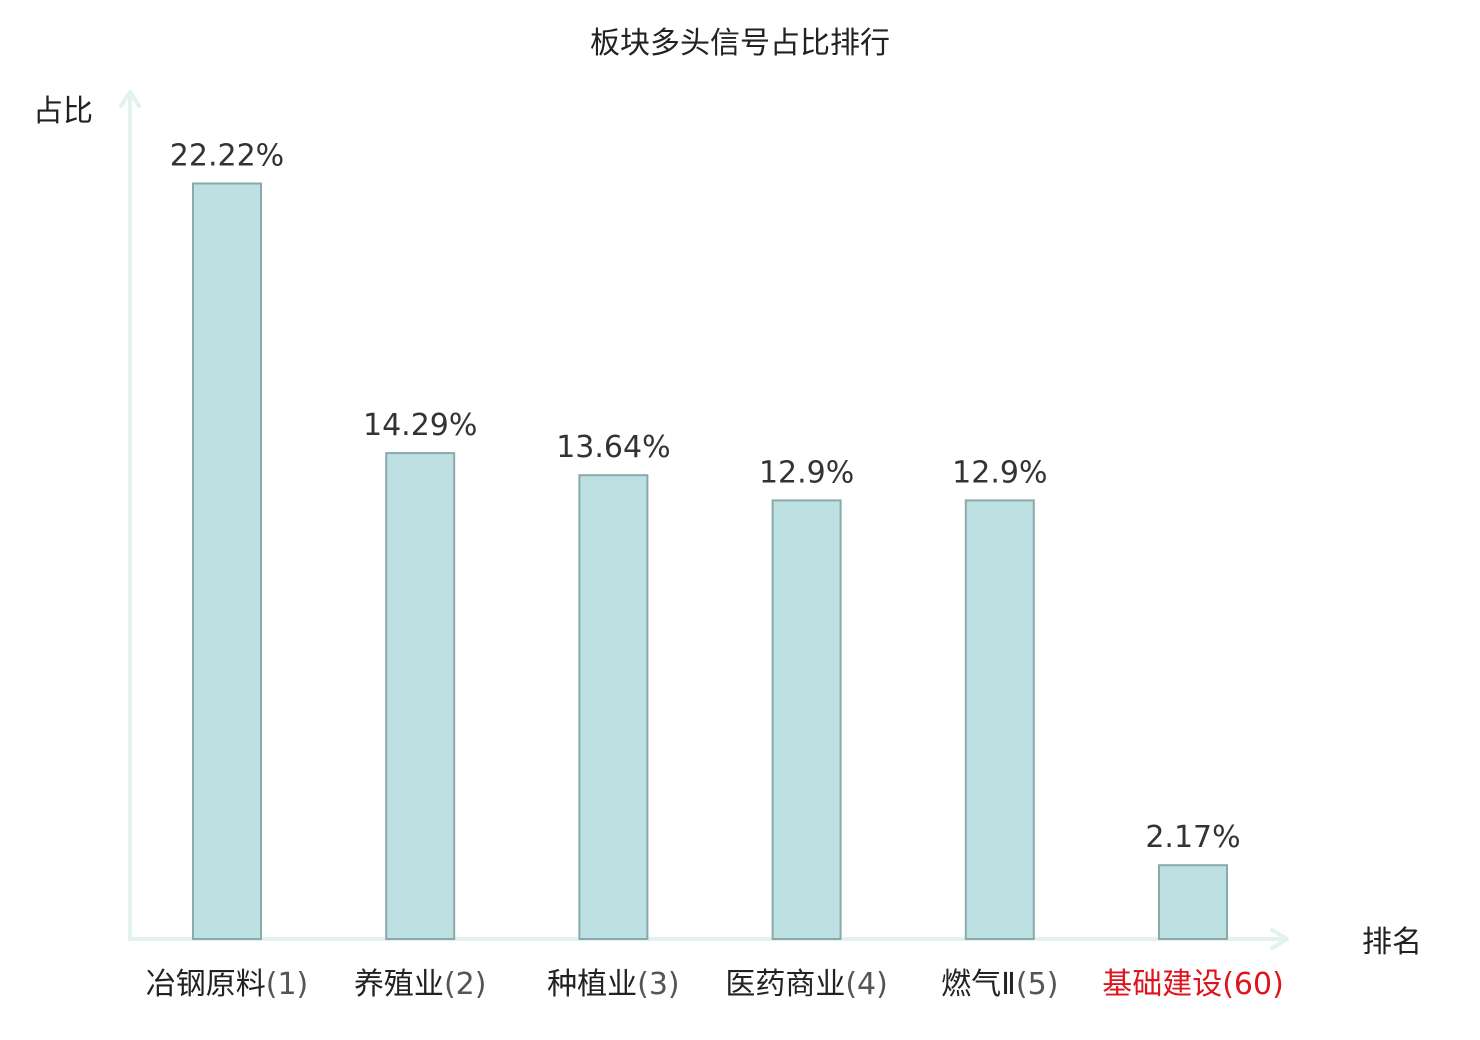  What do you see at coordinates (1279, 939) in the screenshot?
I see `x-axis-arrow` at bounding box center [1279, 939].